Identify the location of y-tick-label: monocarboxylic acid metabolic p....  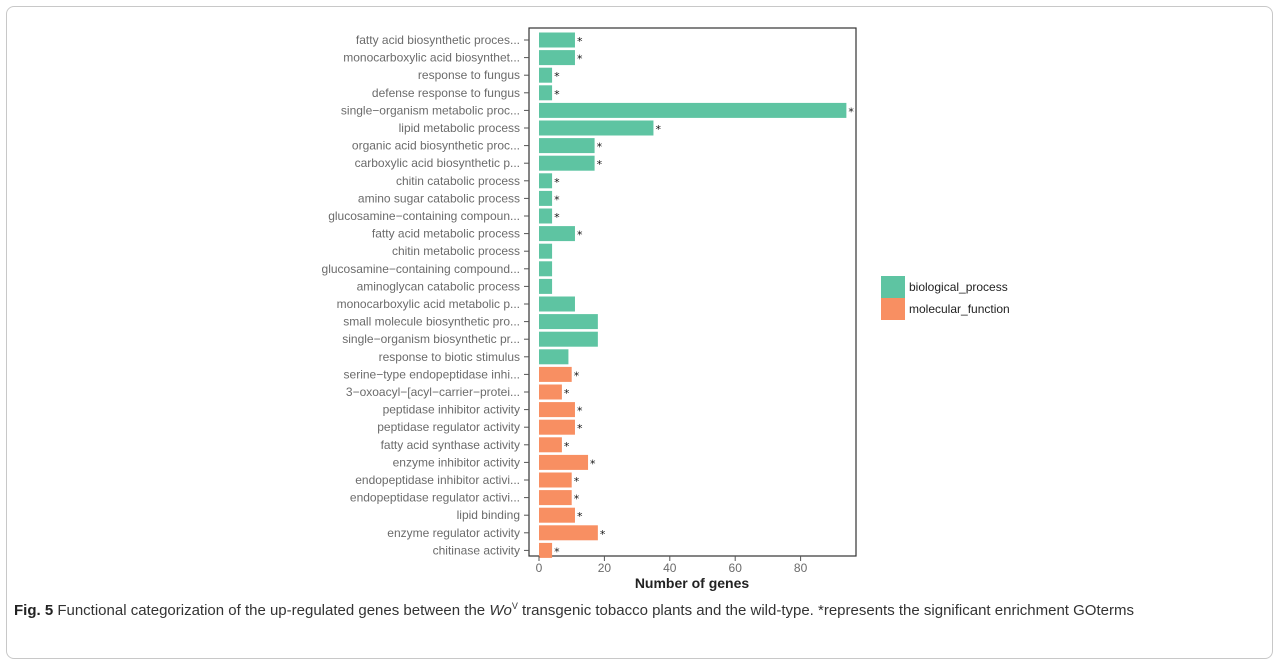
(428, 304).